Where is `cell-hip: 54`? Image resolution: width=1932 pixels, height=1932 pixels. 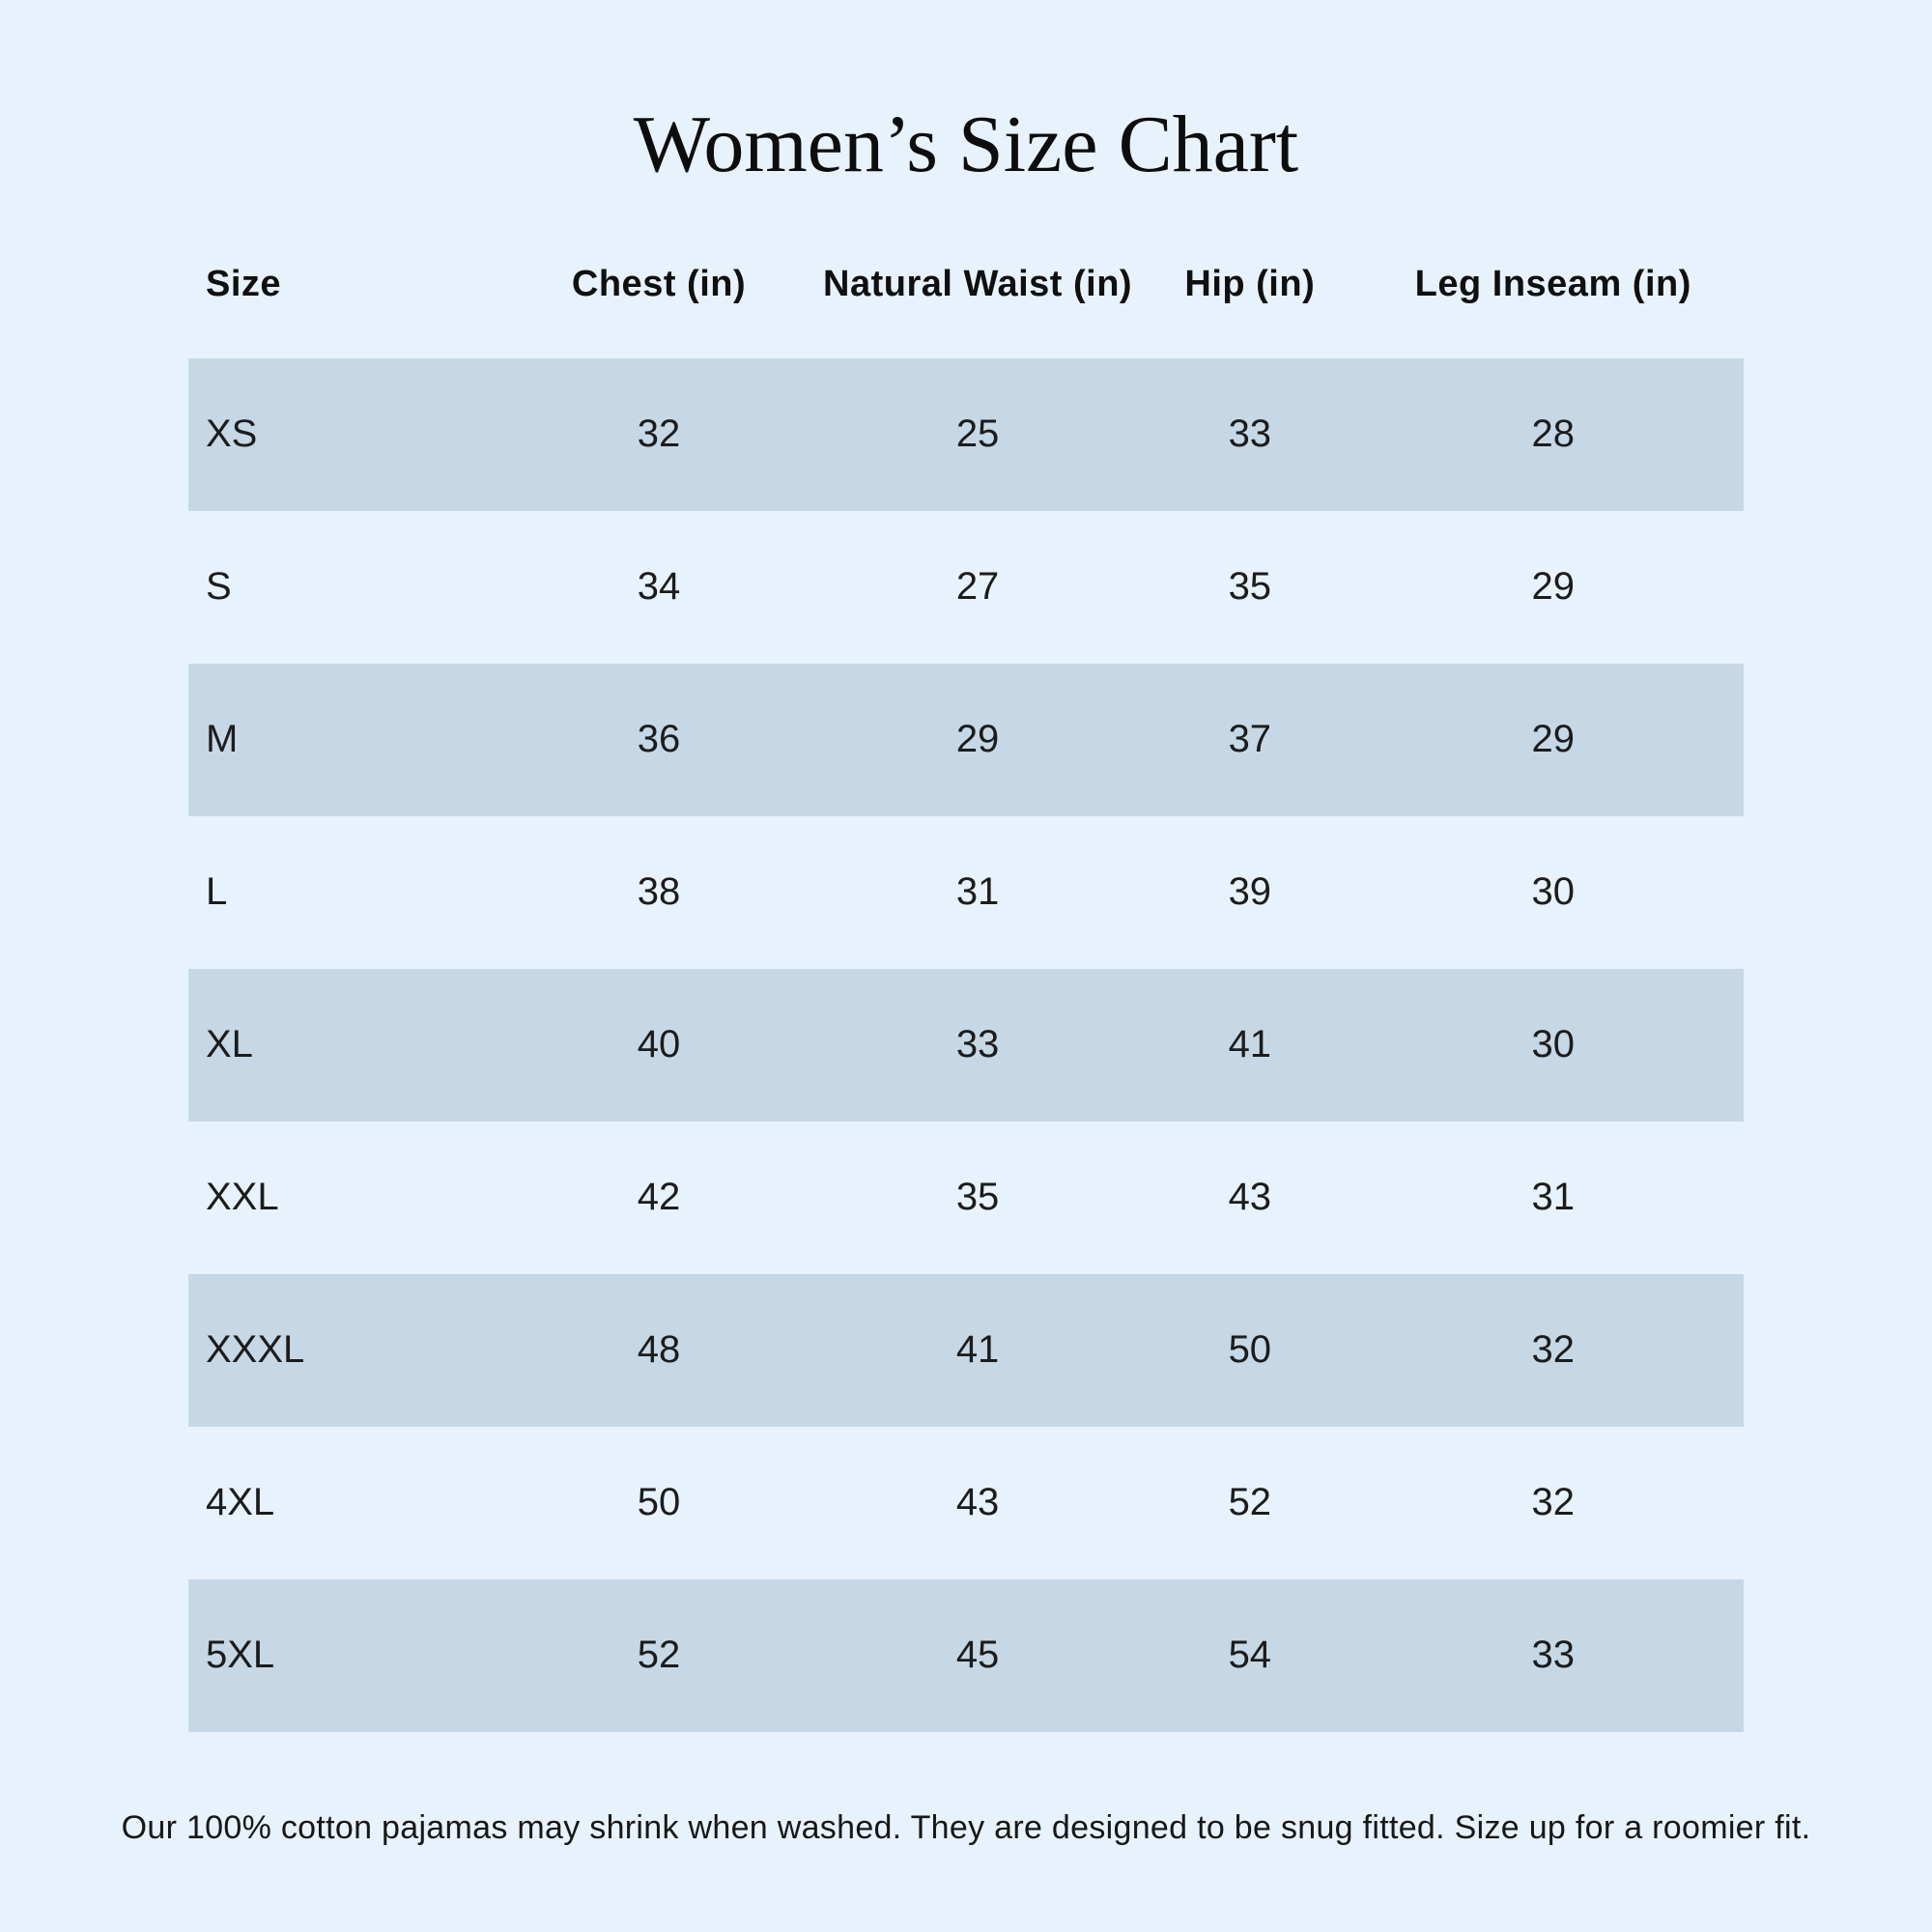
cell-hip: 54 is located at coordinates (1250, 1655).